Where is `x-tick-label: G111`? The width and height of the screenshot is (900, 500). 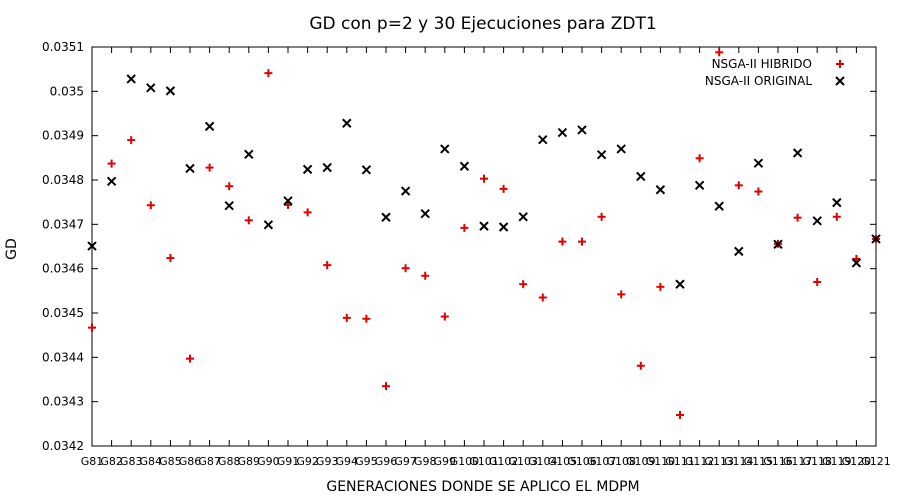 x-tick-label: G111 is located at coordinates (680, 461).